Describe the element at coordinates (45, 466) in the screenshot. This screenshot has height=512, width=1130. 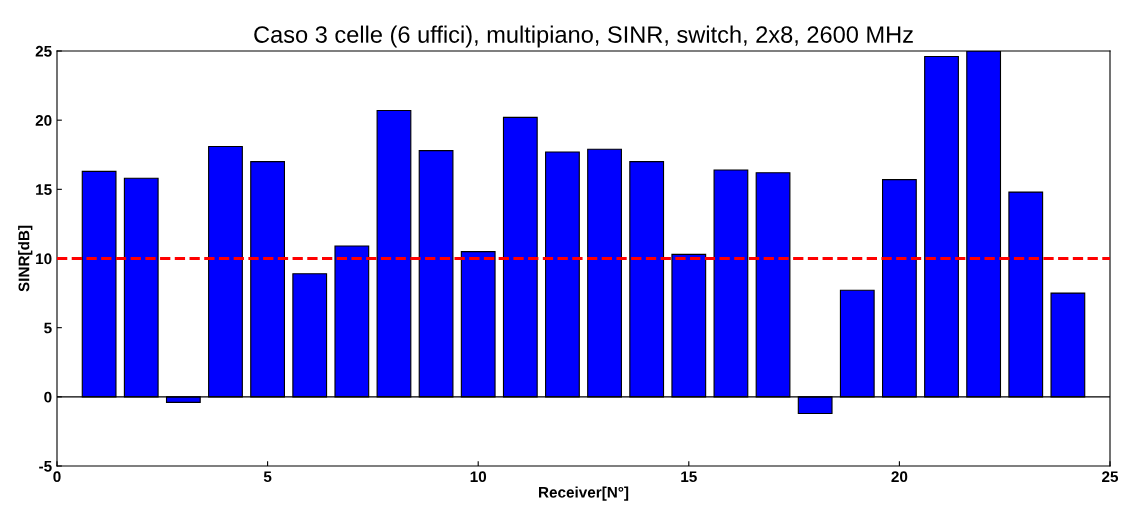
I see `y-tick-label: -5` at that location.